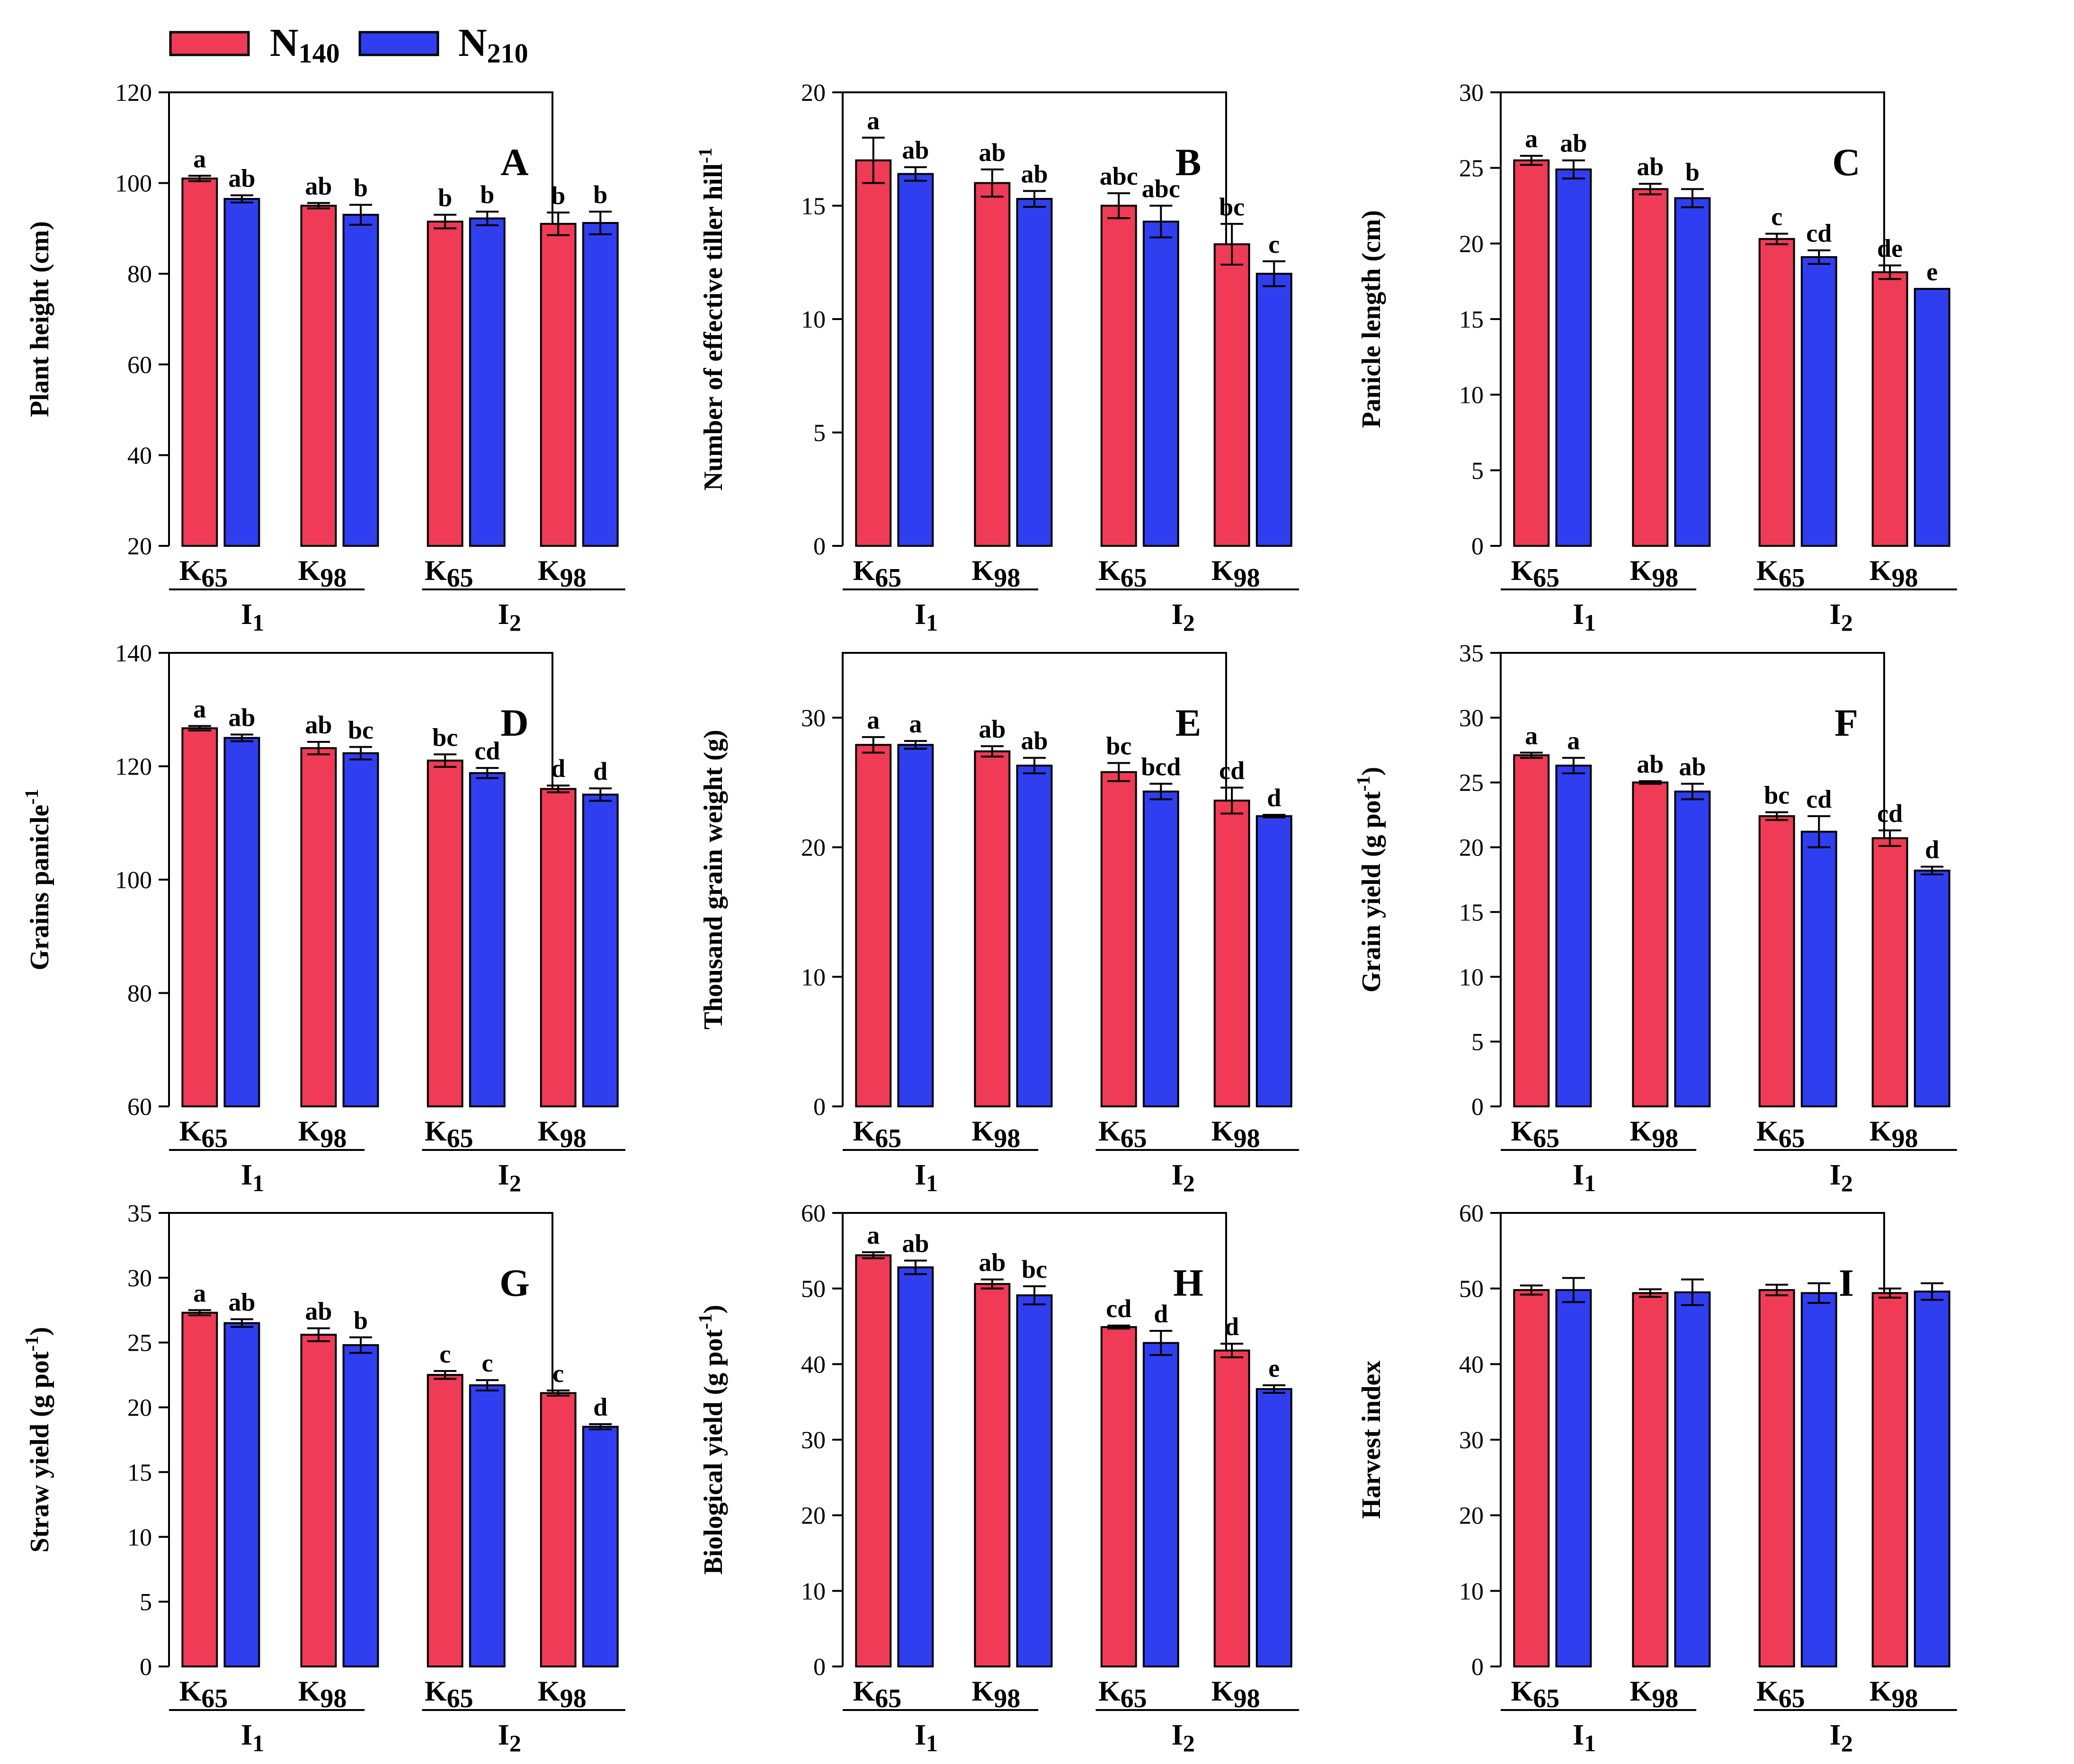 The width and height of the screenshot is (2074, 1764). I want to click on panel-a-bar-n210-g1, so click(241, 372).